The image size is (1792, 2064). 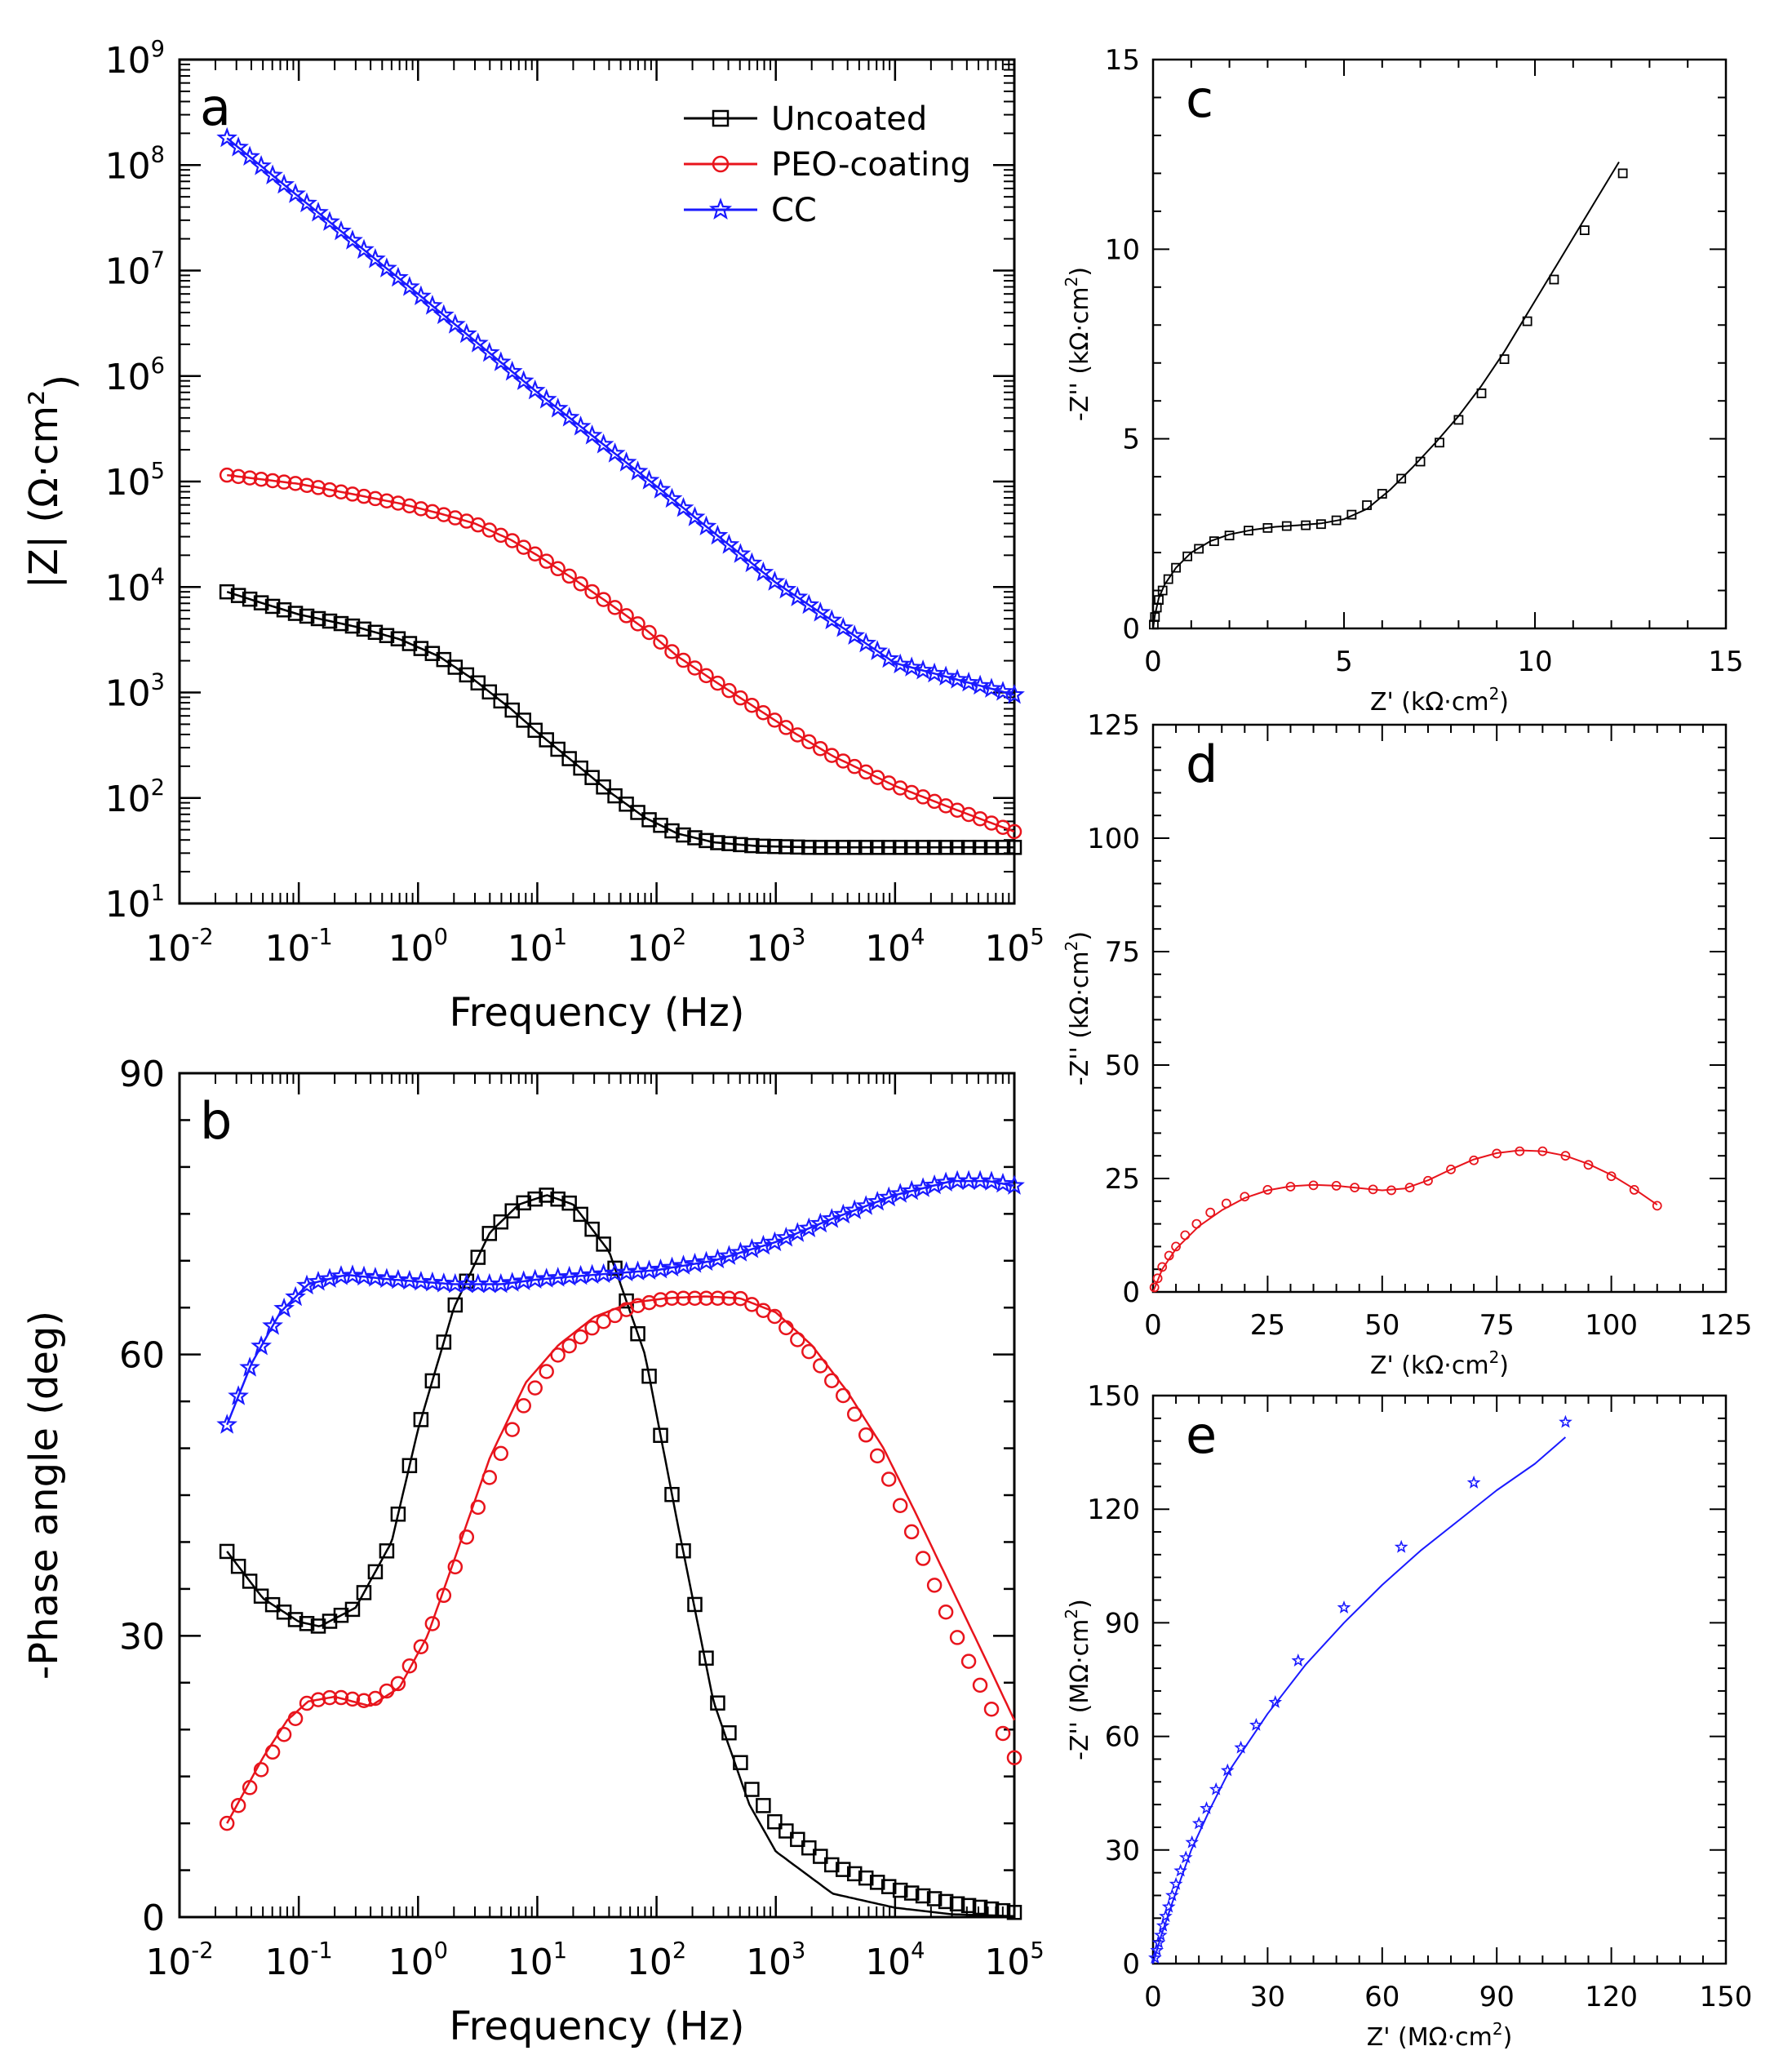 I want to click on x-tick-label: 10¹, so click(x=538, y=1961).